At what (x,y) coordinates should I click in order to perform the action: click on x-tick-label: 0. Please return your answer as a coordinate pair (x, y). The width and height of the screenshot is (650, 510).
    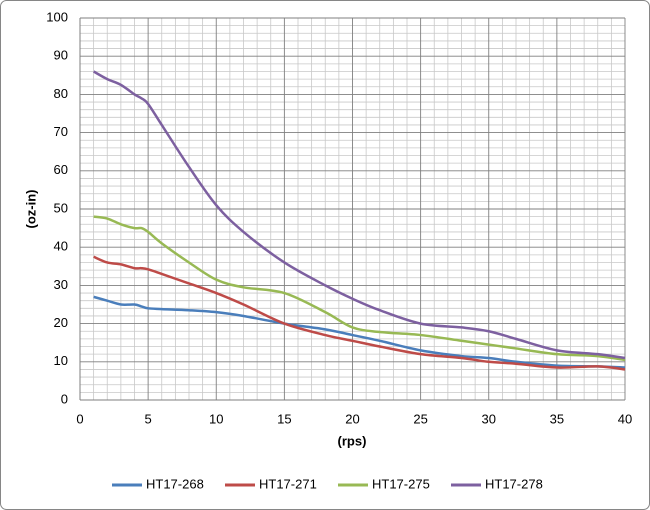
    Looking at the image, I should click on (79, 418).